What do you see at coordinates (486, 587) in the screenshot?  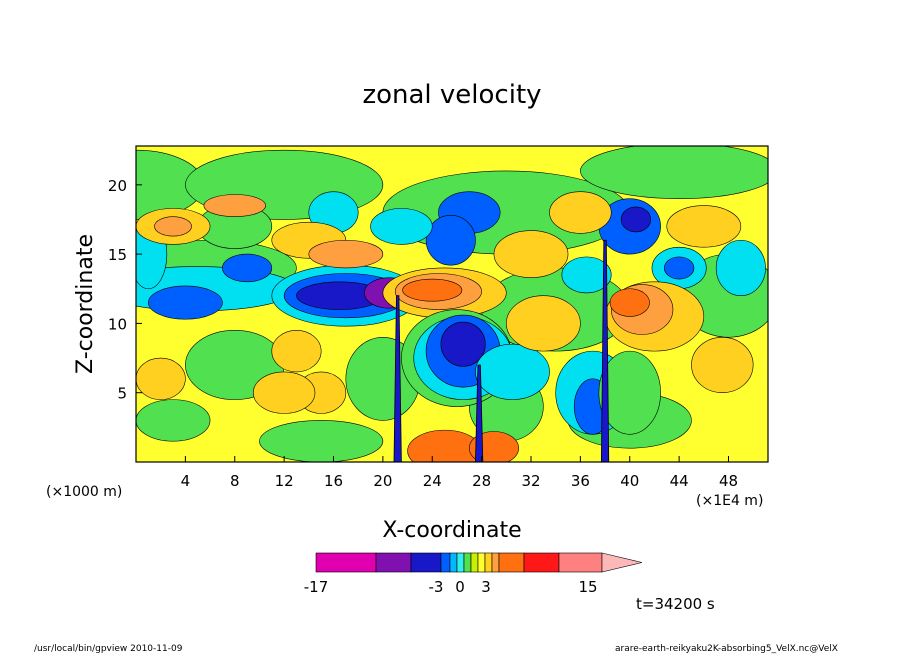 I see `colorbar-tick-label: 3` at bounding box center [486, 587].